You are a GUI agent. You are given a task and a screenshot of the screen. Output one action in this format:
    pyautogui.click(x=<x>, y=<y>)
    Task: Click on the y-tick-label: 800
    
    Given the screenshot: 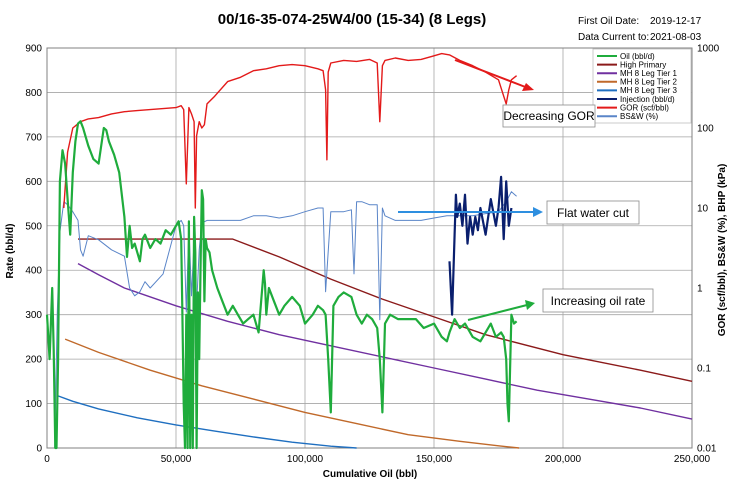 What is the action you would take?
    pyautogui.click(x=33, y=93)
    